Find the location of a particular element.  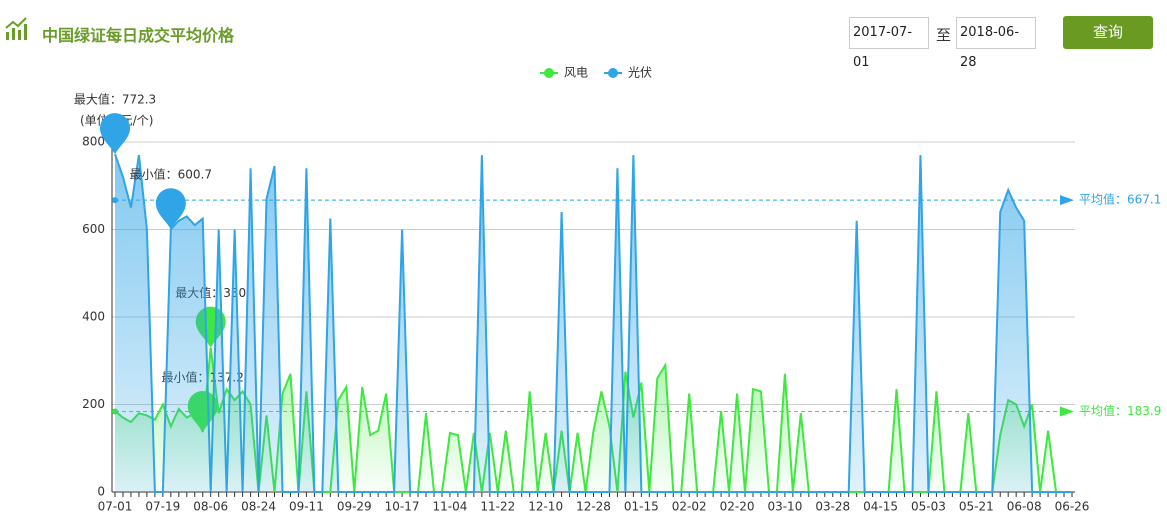

x-tick-label: 02-20 is located at coordinates (737, 507).